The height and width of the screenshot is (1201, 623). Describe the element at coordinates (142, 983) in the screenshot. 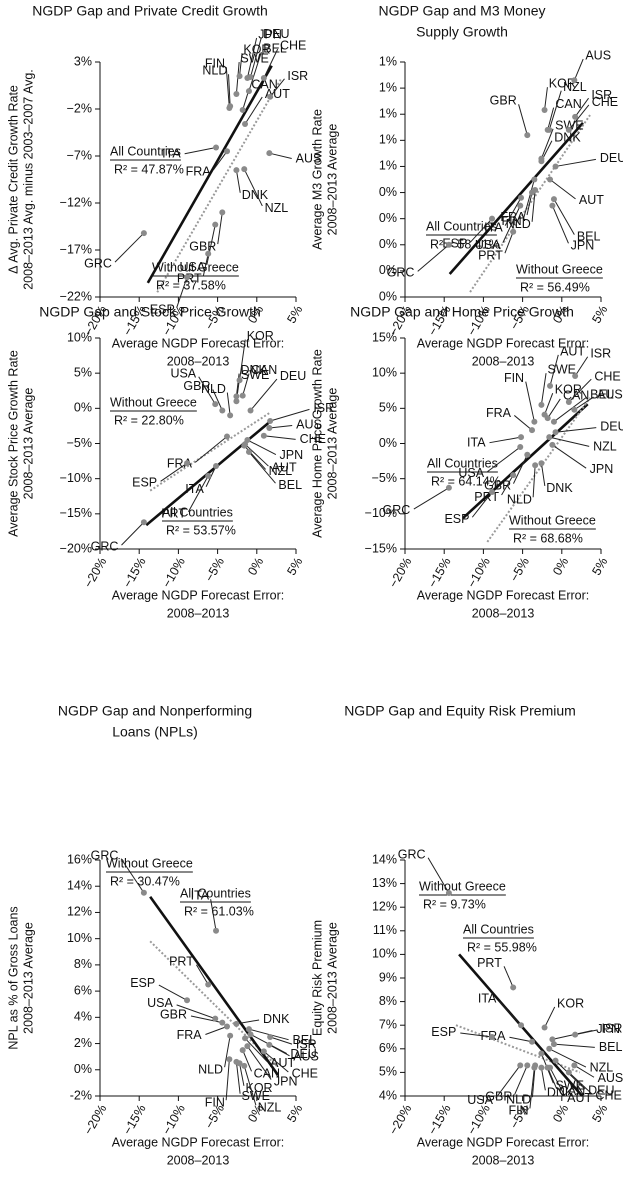

I see `point-label: ESP` at that location.